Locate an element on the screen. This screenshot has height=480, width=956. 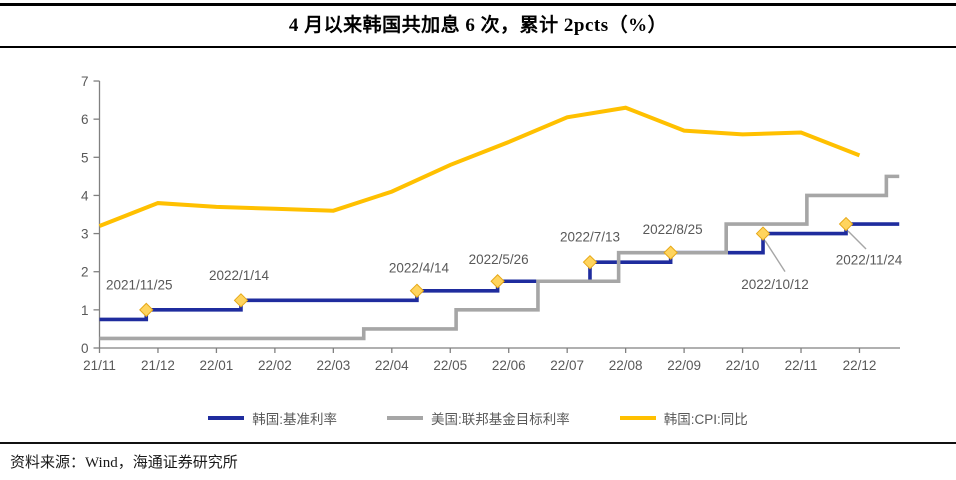
annotation-date-label: 2022/1/14 is located at coordinates (239, 275).